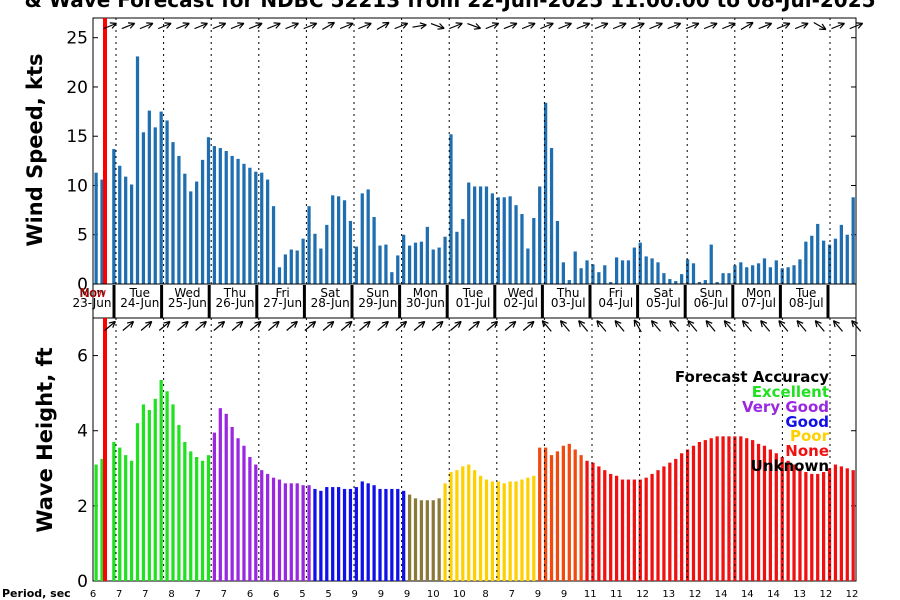 This screenshot has height=600, width=900. I want to click on wind-tick-label: 15, so click(77, 137).